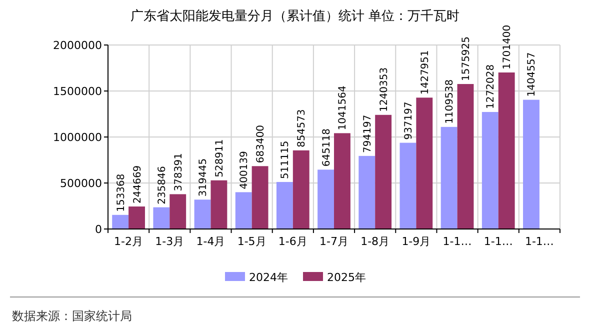 The image size is (590, 330). Describe the element at coordinates (220, 158) in the screenshot. I see `data-label: 528911` at that location.